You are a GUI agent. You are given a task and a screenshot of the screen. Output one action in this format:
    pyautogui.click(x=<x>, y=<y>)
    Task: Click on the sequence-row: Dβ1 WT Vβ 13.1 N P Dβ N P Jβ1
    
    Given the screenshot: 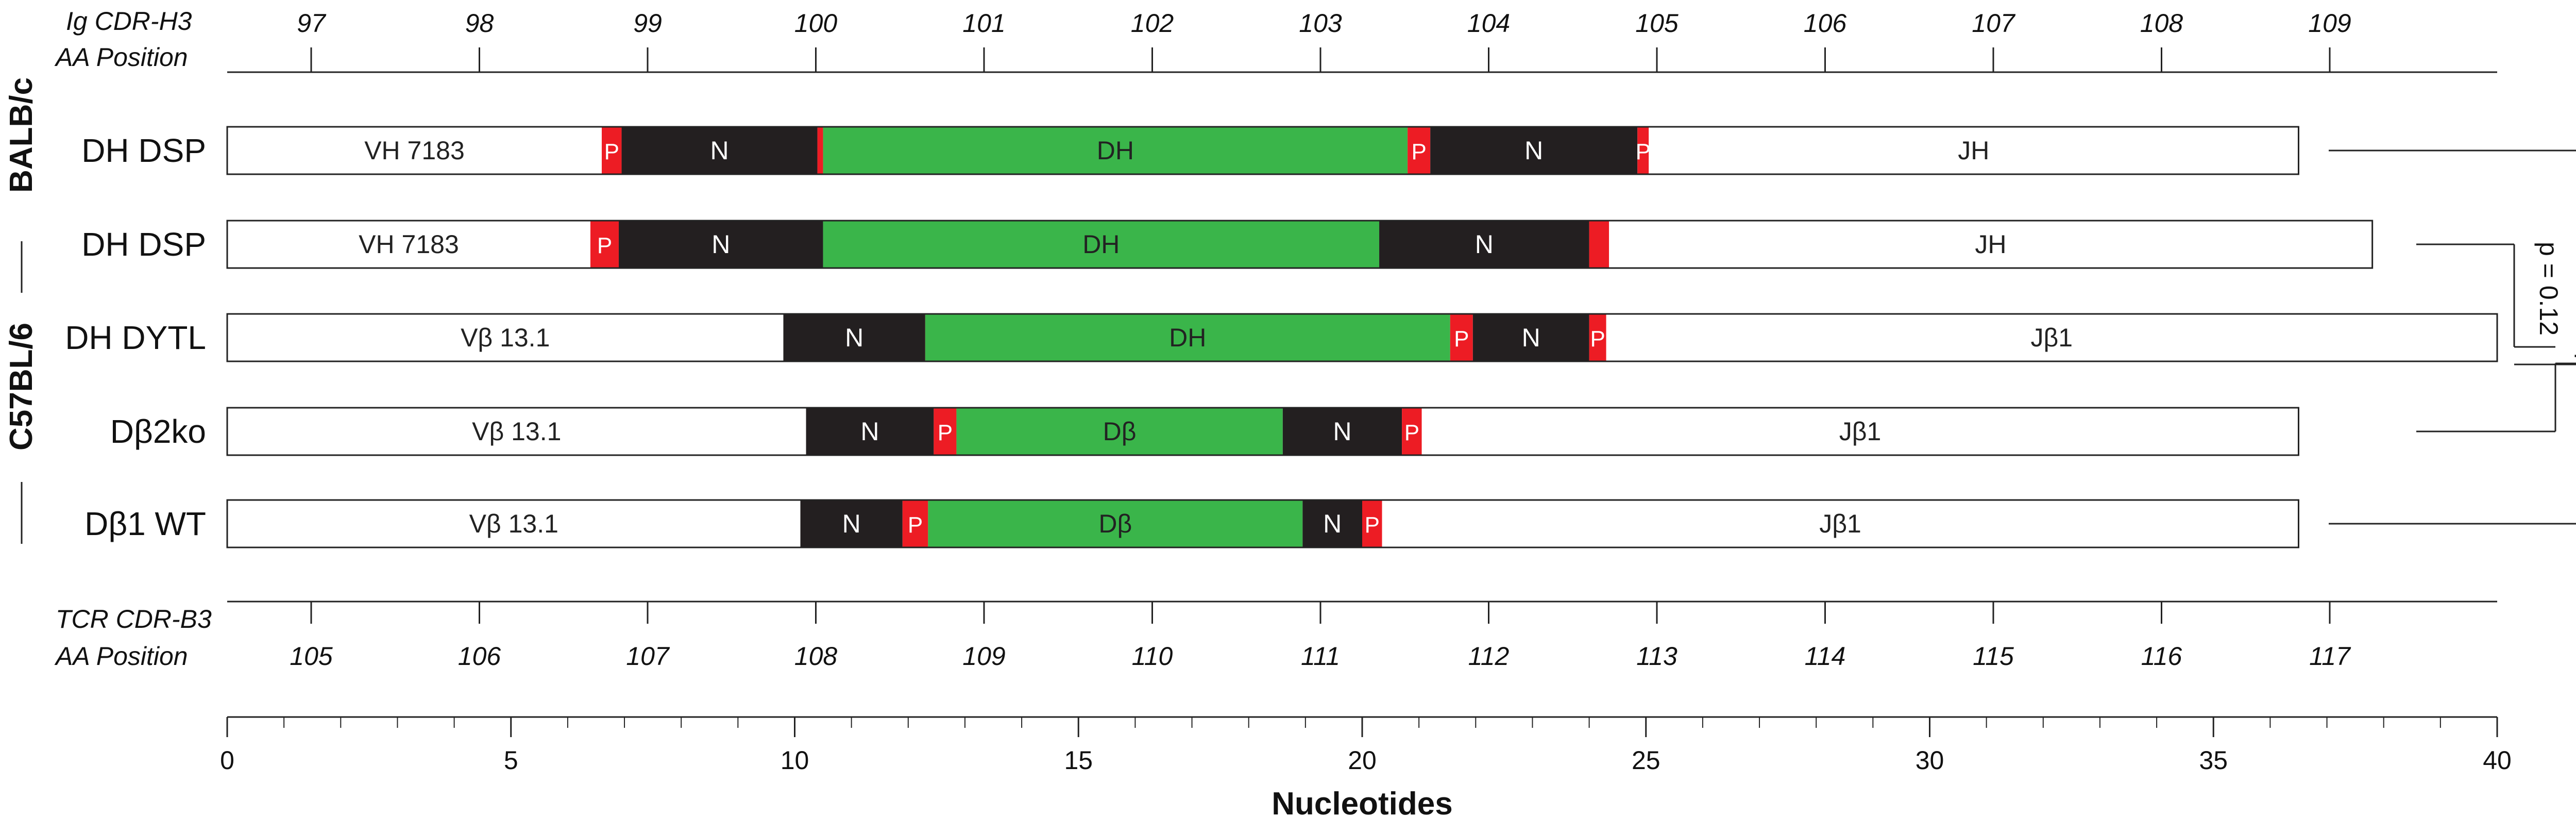 What is the action you would take?
    pyautogui.click(x=1191, y=523)
    